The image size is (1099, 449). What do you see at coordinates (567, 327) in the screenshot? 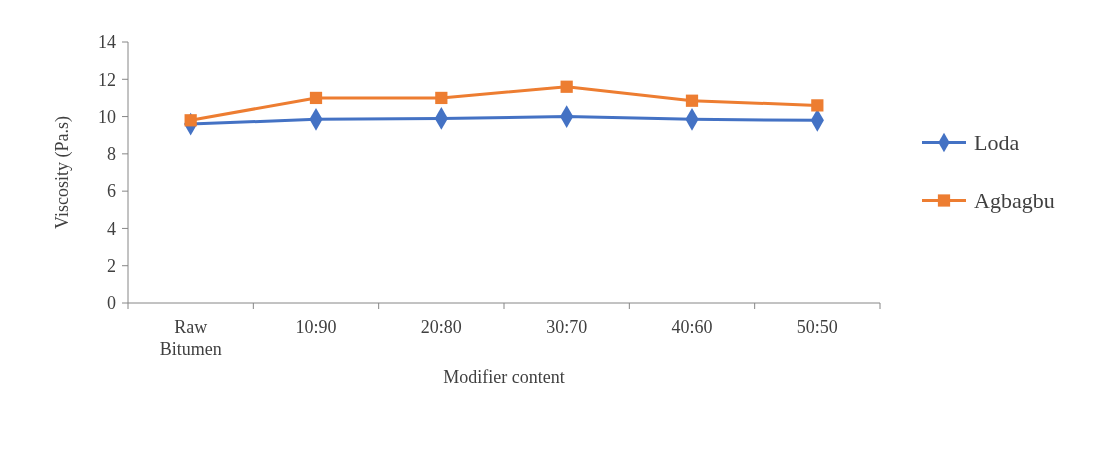
I see `x-tick-label: 30:70` at bounding box center [567, 327].